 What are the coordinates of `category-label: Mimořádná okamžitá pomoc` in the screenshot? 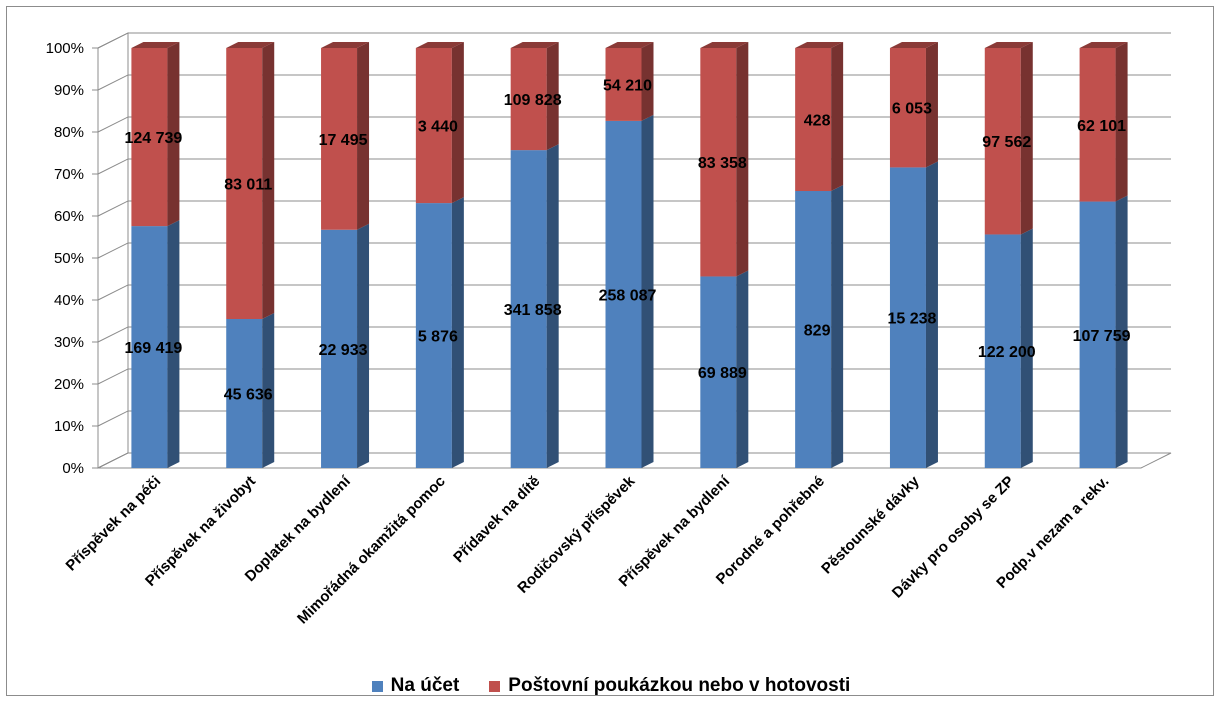 It's located at (371, 550).